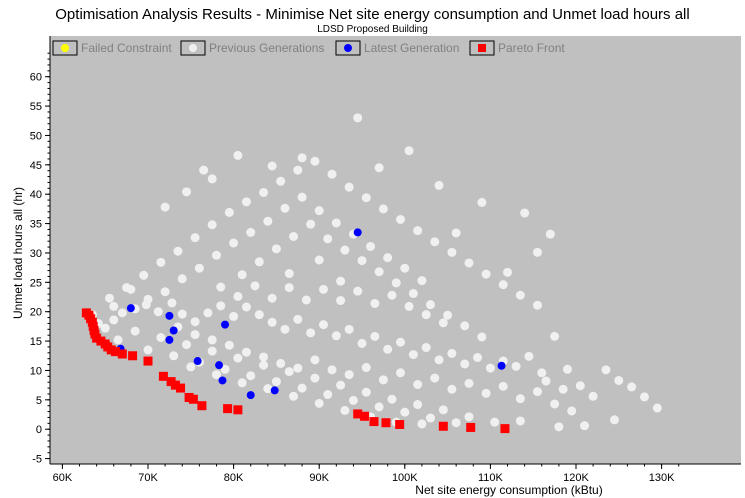  What do you see at coordinates (18, 253) in the screenshot?
I see `y-axis-label: Unmet load hours all (hr)` at bounding box center [18, 253].